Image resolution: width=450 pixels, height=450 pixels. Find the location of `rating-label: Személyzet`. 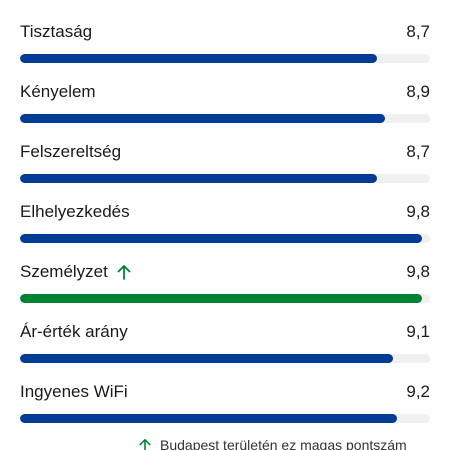

rating-label: Személyzet is located at coordinates (64, 271).